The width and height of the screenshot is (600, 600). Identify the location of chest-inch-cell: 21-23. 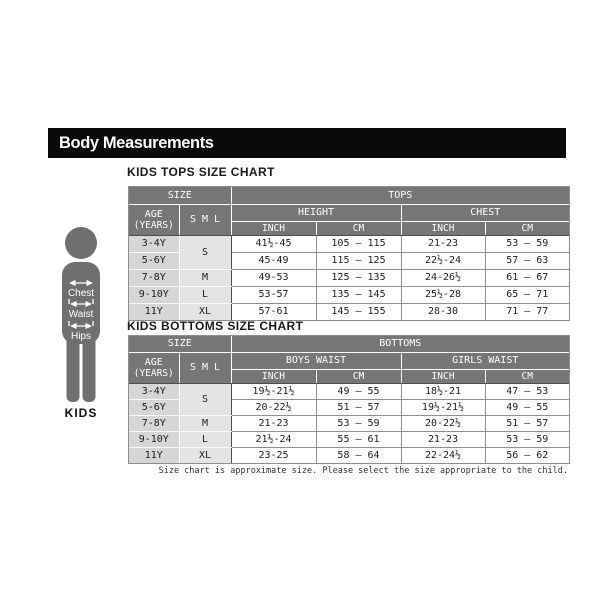
(443, 243).